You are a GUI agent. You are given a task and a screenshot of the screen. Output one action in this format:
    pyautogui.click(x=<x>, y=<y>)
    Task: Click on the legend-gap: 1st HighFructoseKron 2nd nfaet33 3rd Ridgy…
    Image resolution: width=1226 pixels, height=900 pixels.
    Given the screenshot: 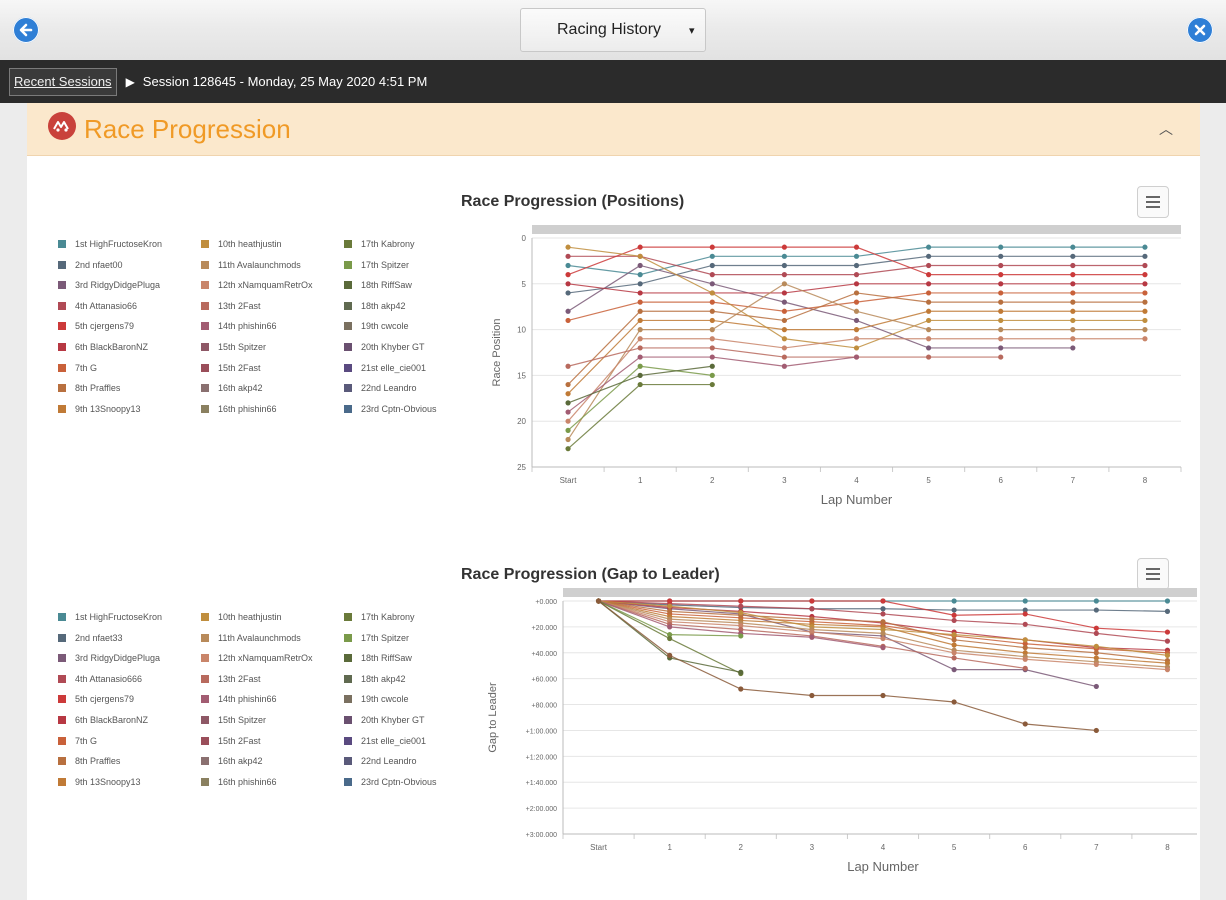 What is the action you would take?
    pyautogui.click(x=258, y=707)
    